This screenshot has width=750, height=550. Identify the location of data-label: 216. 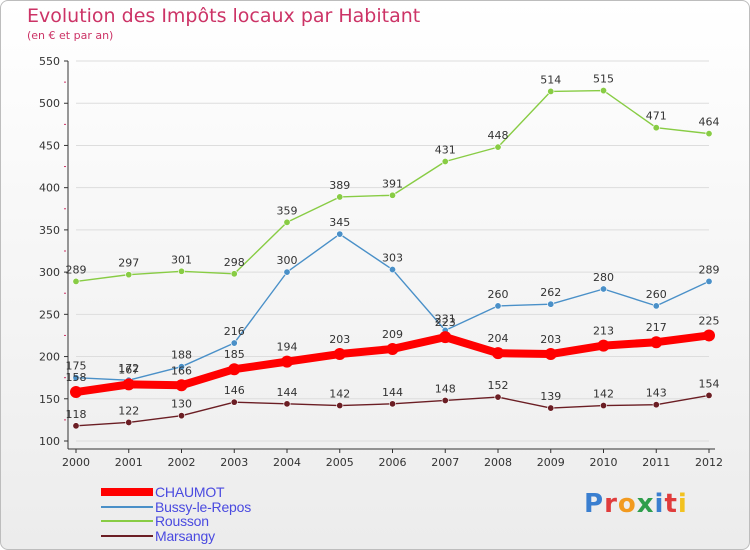
(234, 331).